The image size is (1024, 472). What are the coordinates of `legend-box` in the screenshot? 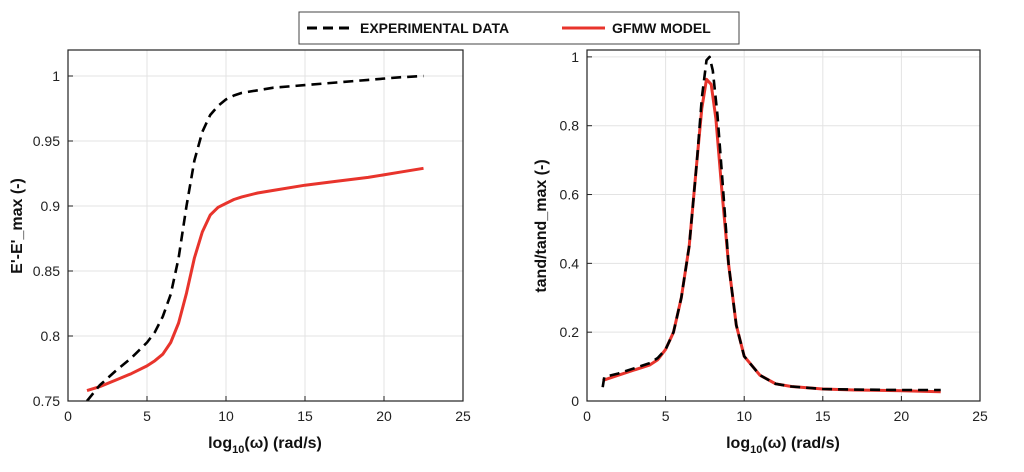 It's located at (519, 28).